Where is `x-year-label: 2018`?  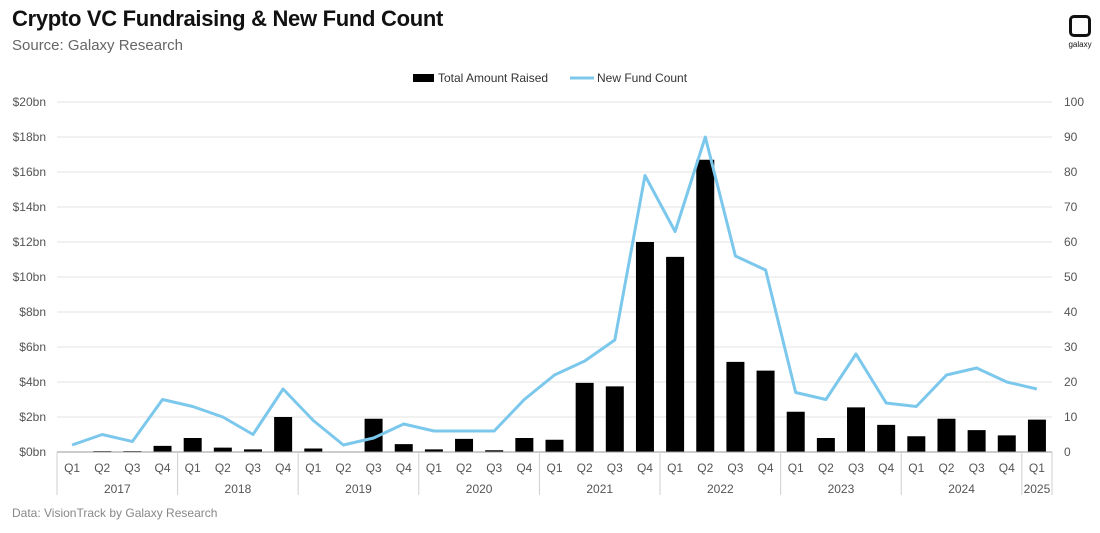 x-year-label: 2018 is located at coordinates (238, 489).